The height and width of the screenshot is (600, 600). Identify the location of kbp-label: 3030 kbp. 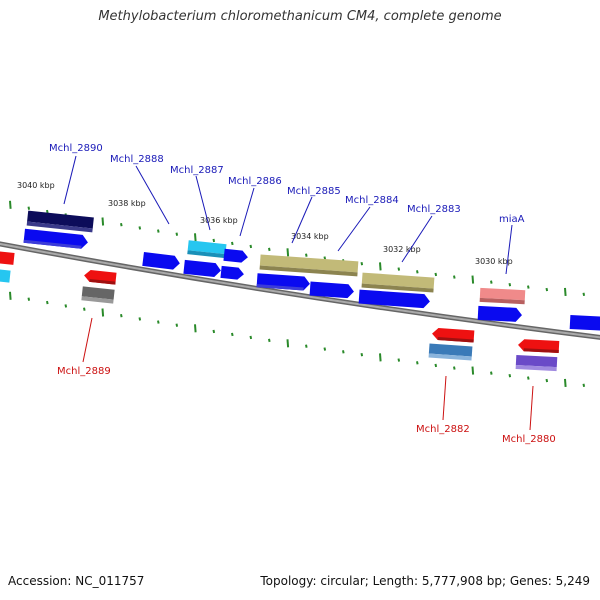
(494, 261).